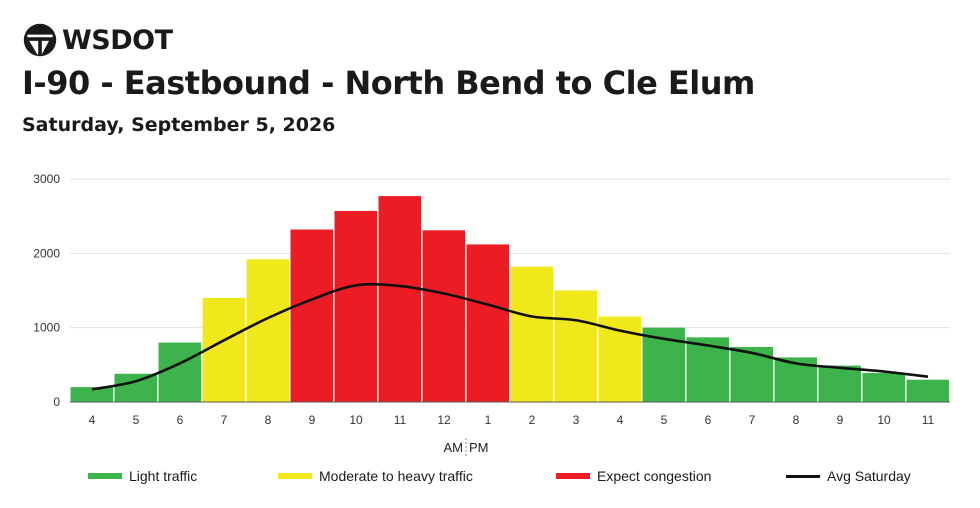 The width and height of the screenshot is (980, 508). I want to click on page-subtitle: Saturday, September 5, 2026, so click(179, 125).